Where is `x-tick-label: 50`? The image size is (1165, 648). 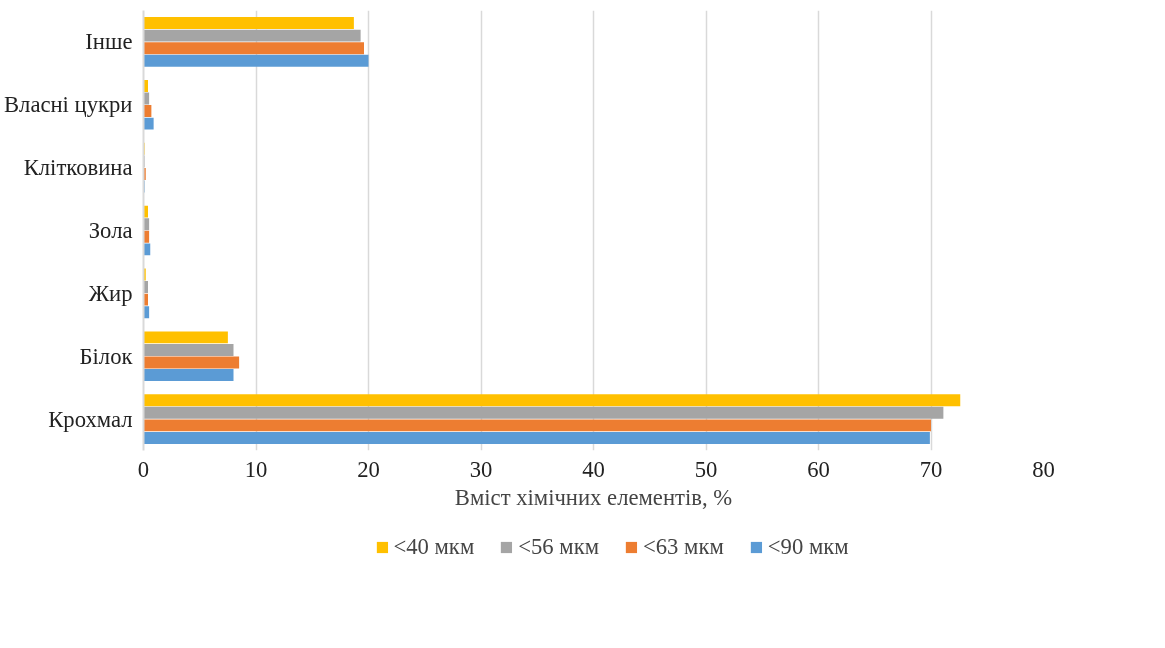 x-tick-label: 50 is located at coordinates (706, 469).